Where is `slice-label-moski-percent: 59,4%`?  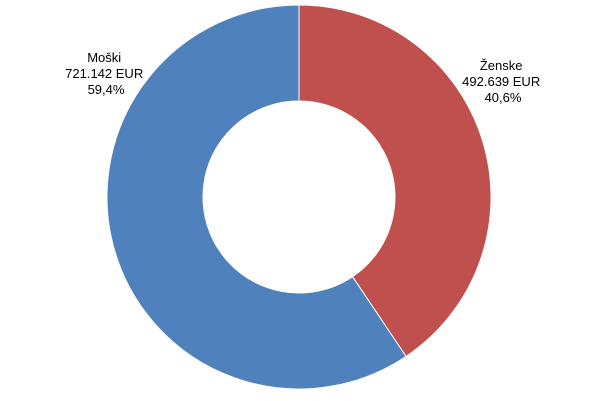
slice-label-moski-percent: 59,4% is located at coordinates (106, 89).